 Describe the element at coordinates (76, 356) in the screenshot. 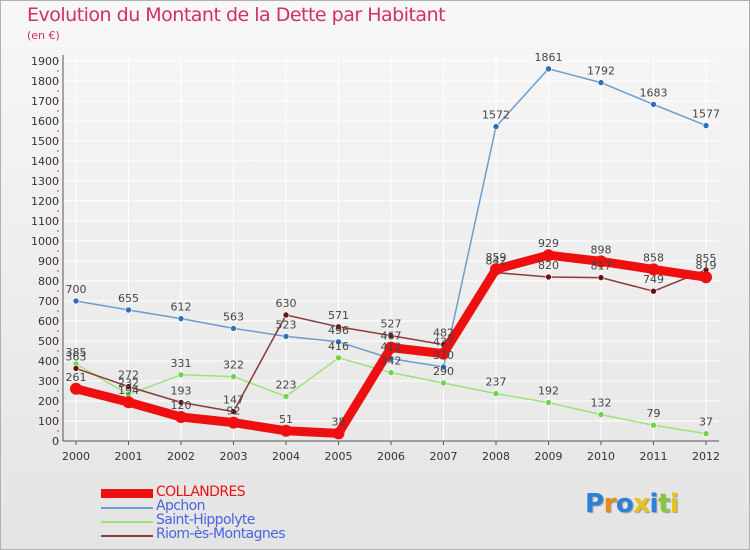

I see `data-label: 363` at that location.